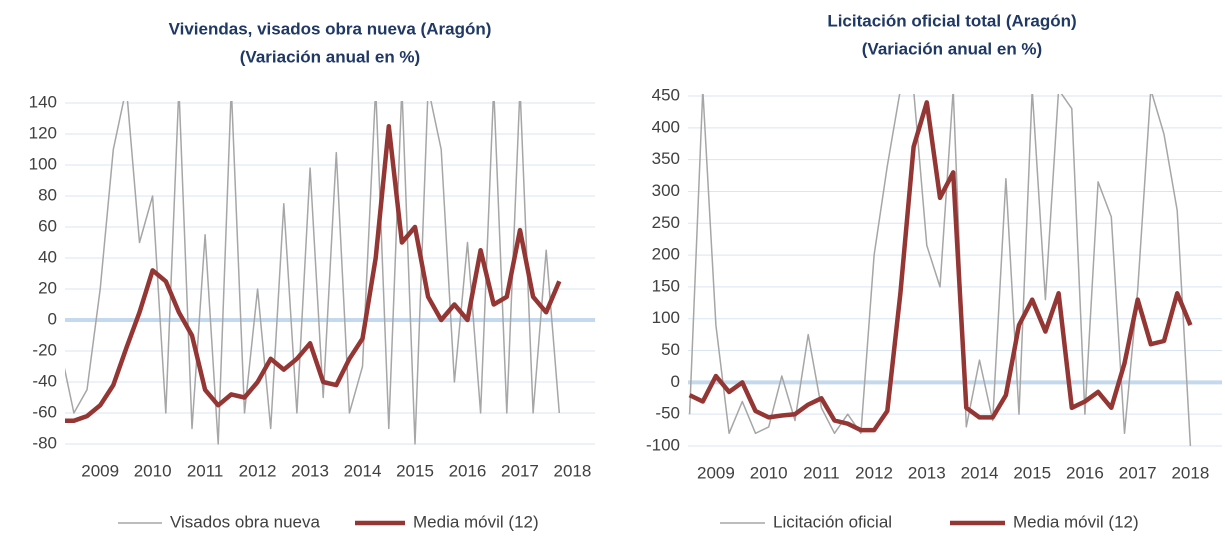  Describe the element at coordinates (667, 413) in the screenshot. I see `y-tick-label: -50` at that location.